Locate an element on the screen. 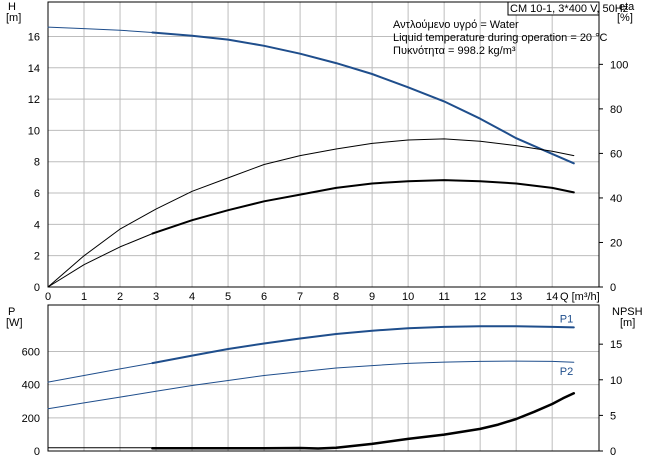 The height and width of the screenshot is (460, 656). flow-tick-label: 13 is located at coordinates (516, 297).